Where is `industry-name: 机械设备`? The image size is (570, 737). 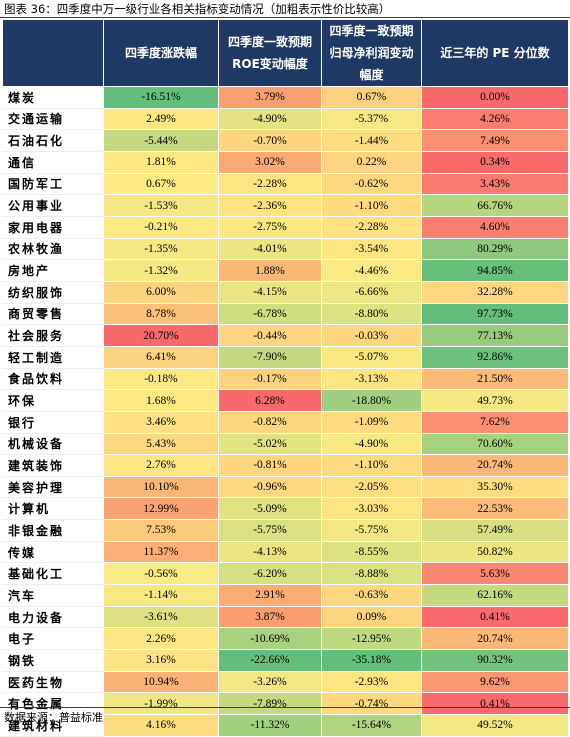
industry-name: 机械设备 is located at coordinates (53, 444).